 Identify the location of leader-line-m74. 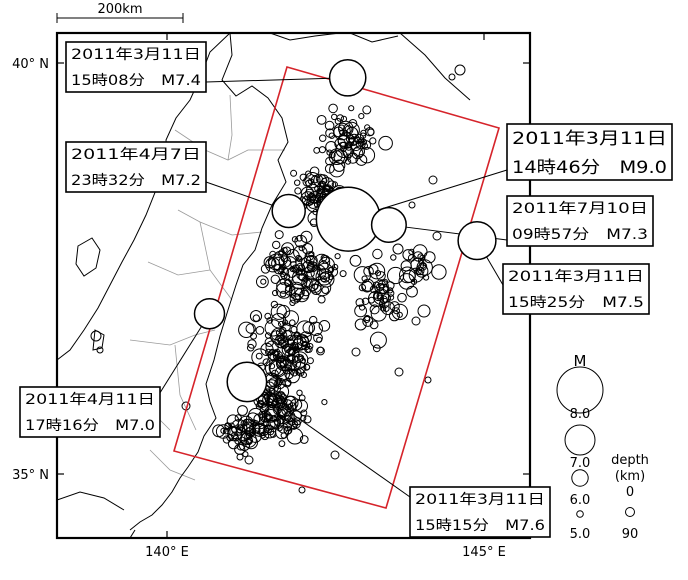
(276, 80).